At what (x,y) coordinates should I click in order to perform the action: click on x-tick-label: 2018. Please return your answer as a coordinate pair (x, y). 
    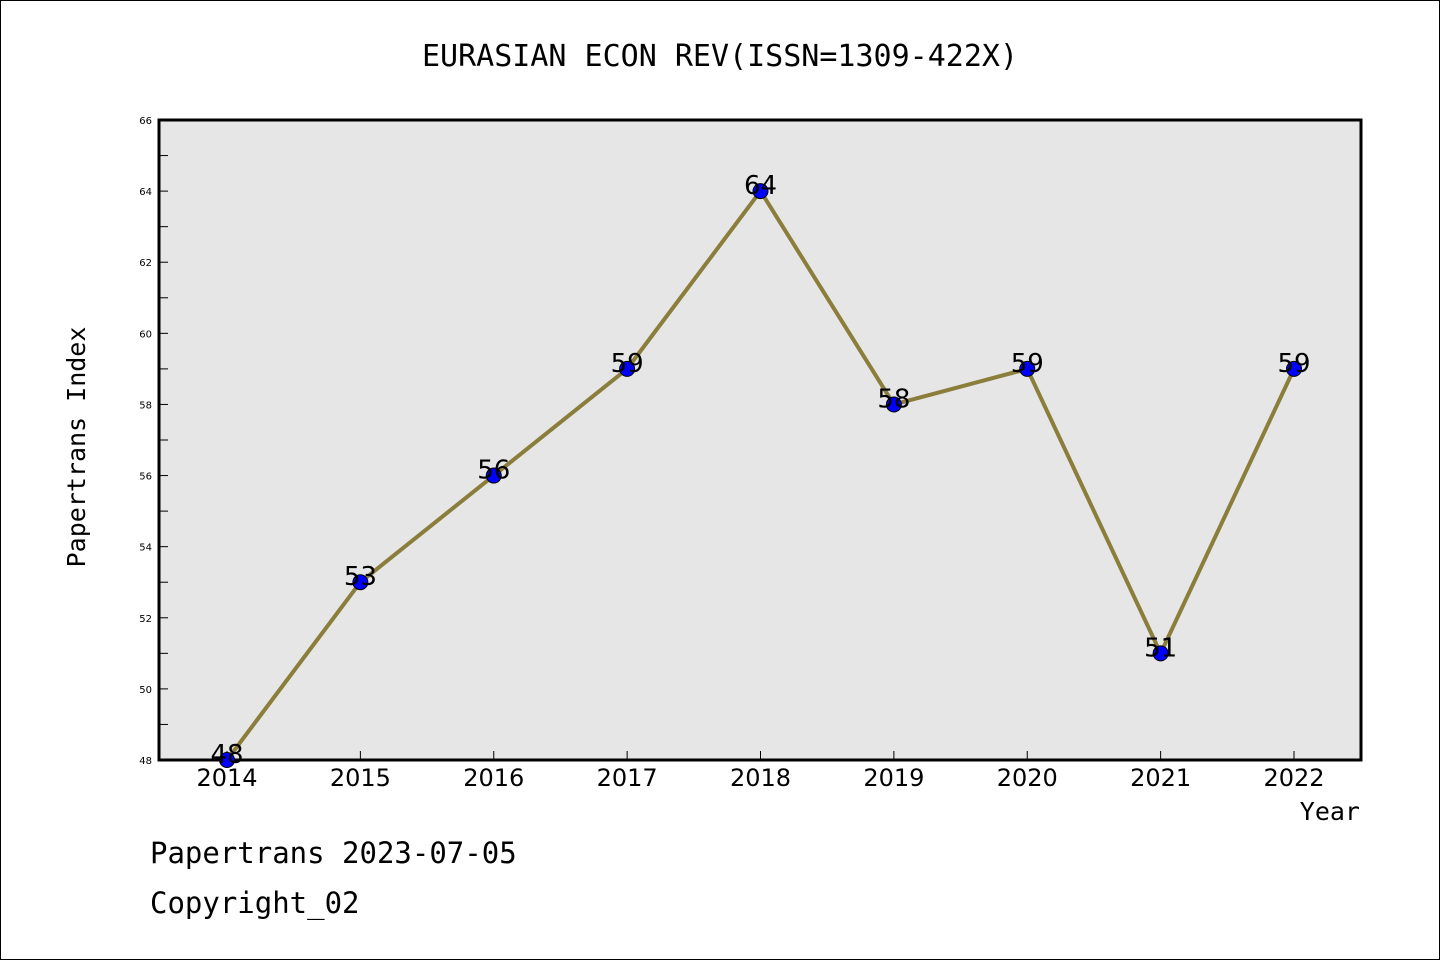
    Looking at the image, I should click on (760, 778).